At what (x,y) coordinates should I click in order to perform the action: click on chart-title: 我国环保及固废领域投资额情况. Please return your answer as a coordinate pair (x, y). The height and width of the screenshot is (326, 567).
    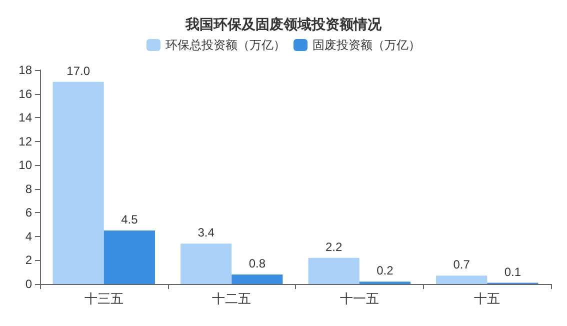
    Looking at the image, I should click on (283, 24).